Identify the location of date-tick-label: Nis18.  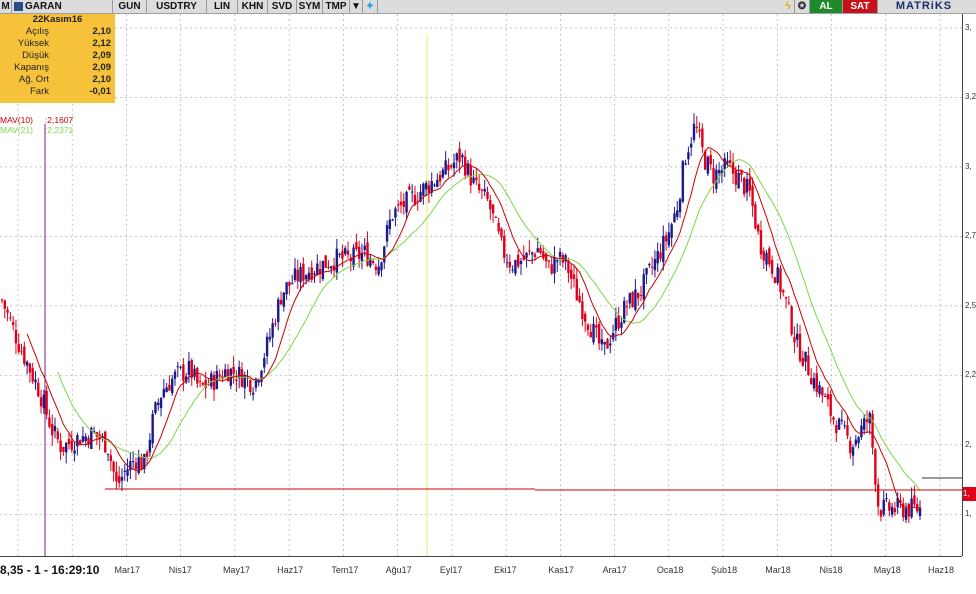
(831, 570).